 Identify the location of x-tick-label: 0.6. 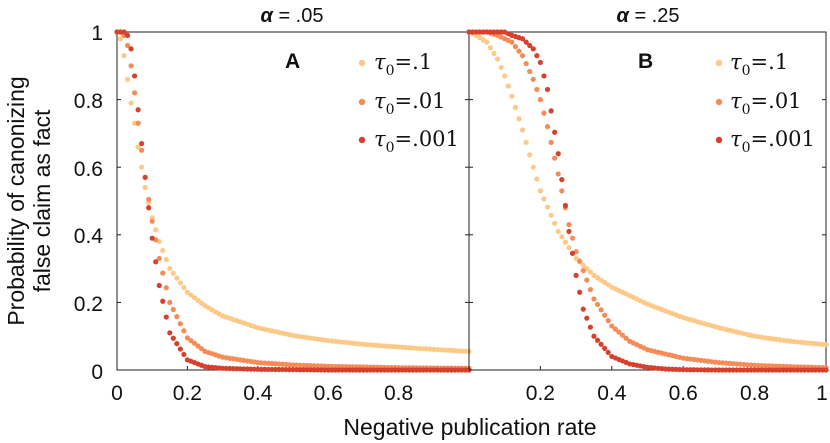
(328, 393).